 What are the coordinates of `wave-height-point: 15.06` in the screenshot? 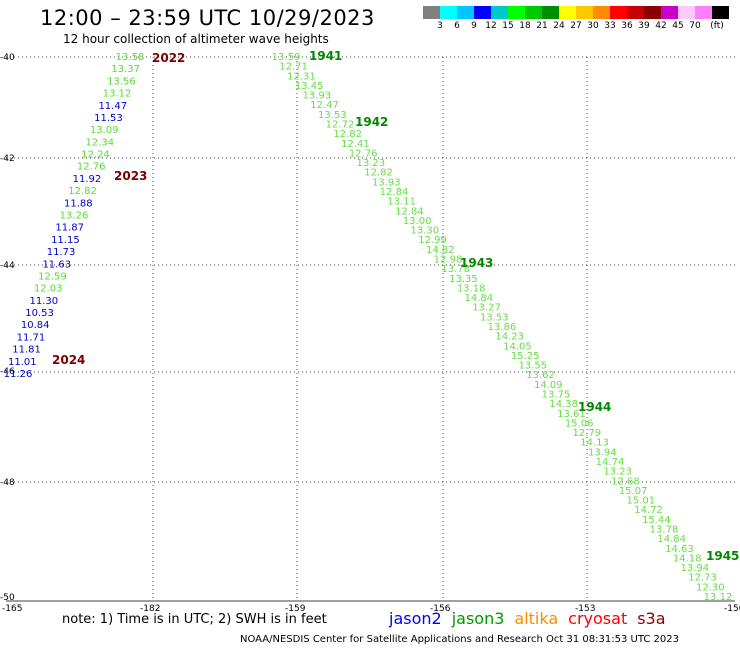 It's located at (579, 423).